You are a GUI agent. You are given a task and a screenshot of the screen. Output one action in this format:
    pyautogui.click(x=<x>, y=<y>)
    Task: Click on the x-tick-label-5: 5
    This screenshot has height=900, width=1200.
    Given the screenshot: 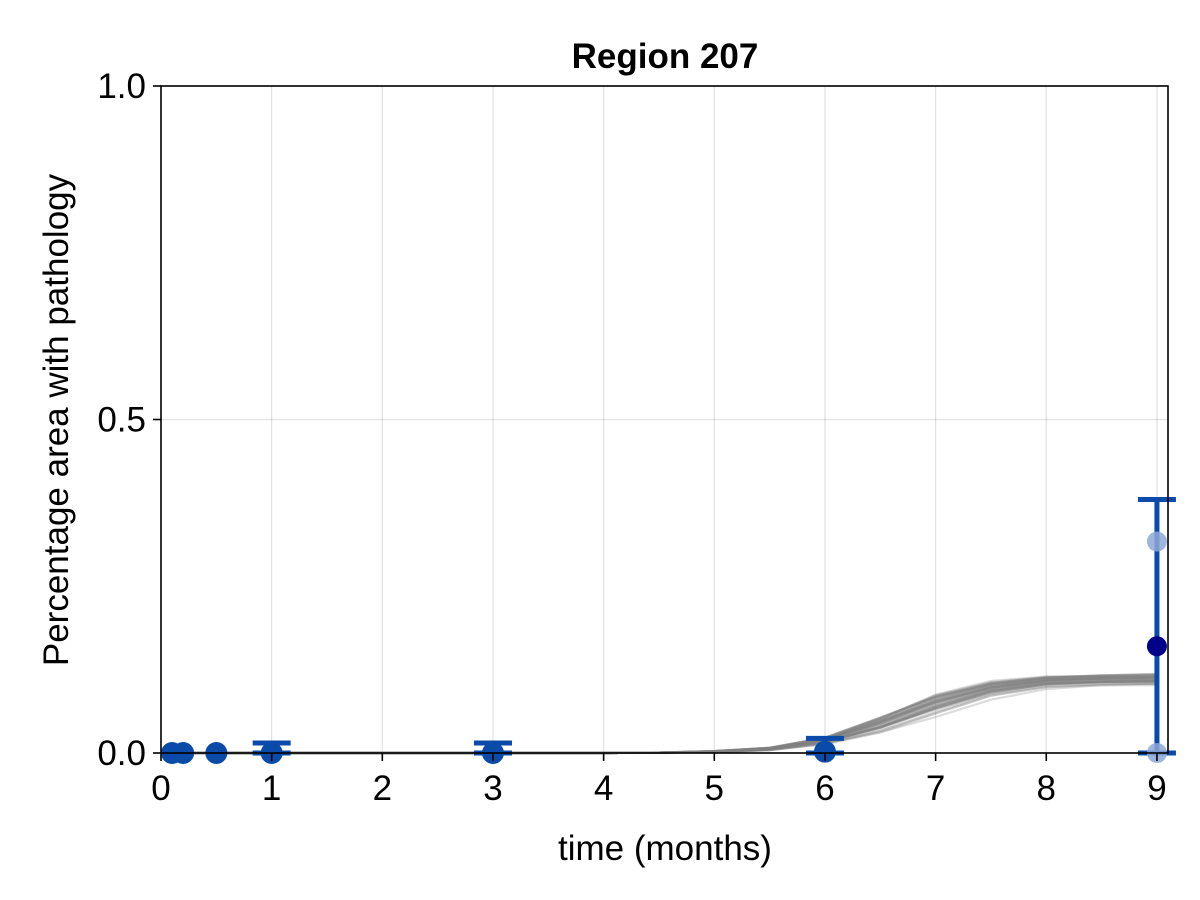 What is the action you would take?
    pyautogui.click(x=714, y=788)
    